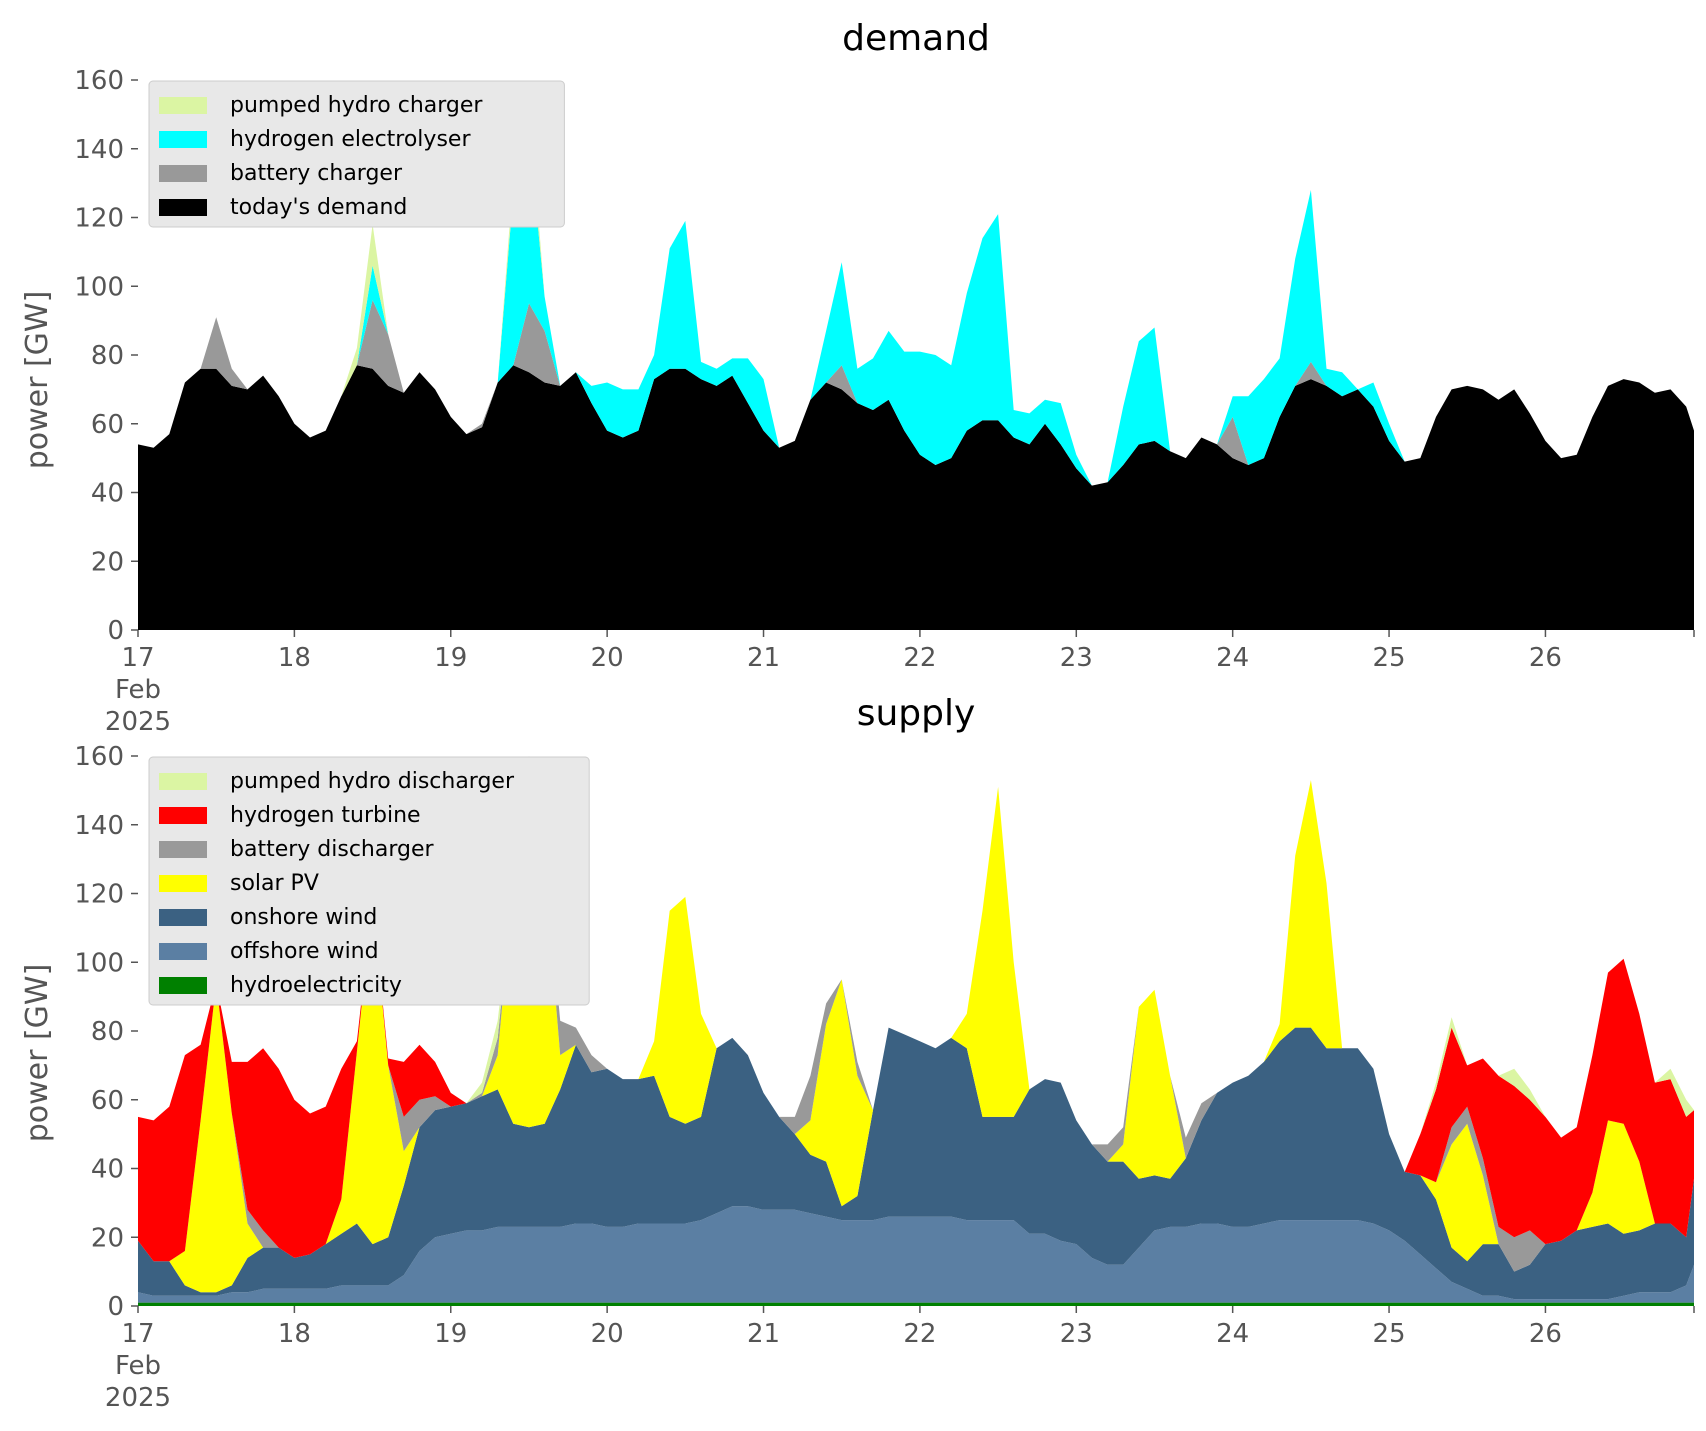 The image size is (1706, 1431). I want to click on supply-legend-label-offshore-wind: offshore wind, so click(304, 951).